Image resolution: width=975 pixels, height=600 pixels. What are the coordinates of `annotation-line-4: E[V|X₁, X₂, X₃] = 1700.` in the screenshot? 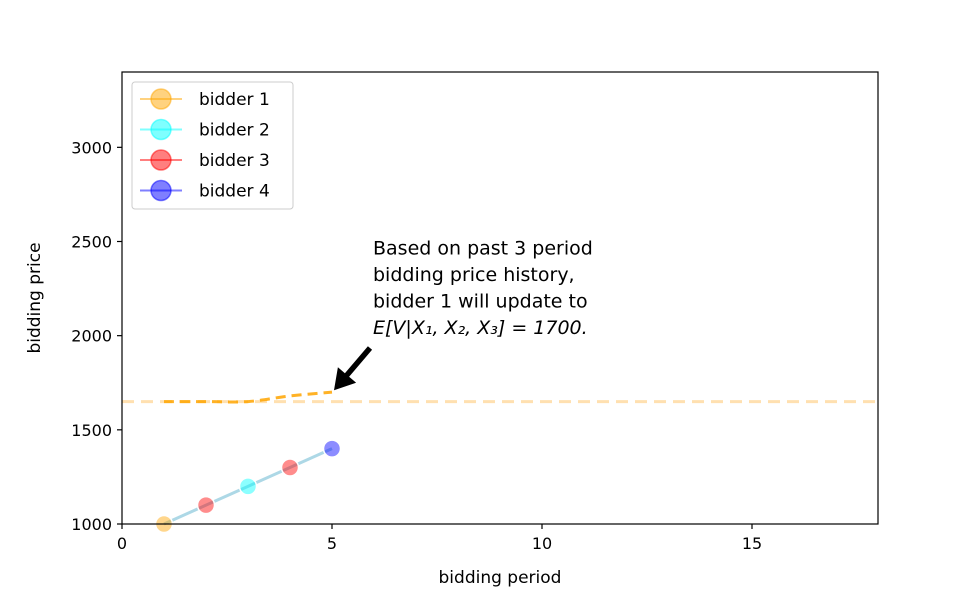 It's located at (480, 328).